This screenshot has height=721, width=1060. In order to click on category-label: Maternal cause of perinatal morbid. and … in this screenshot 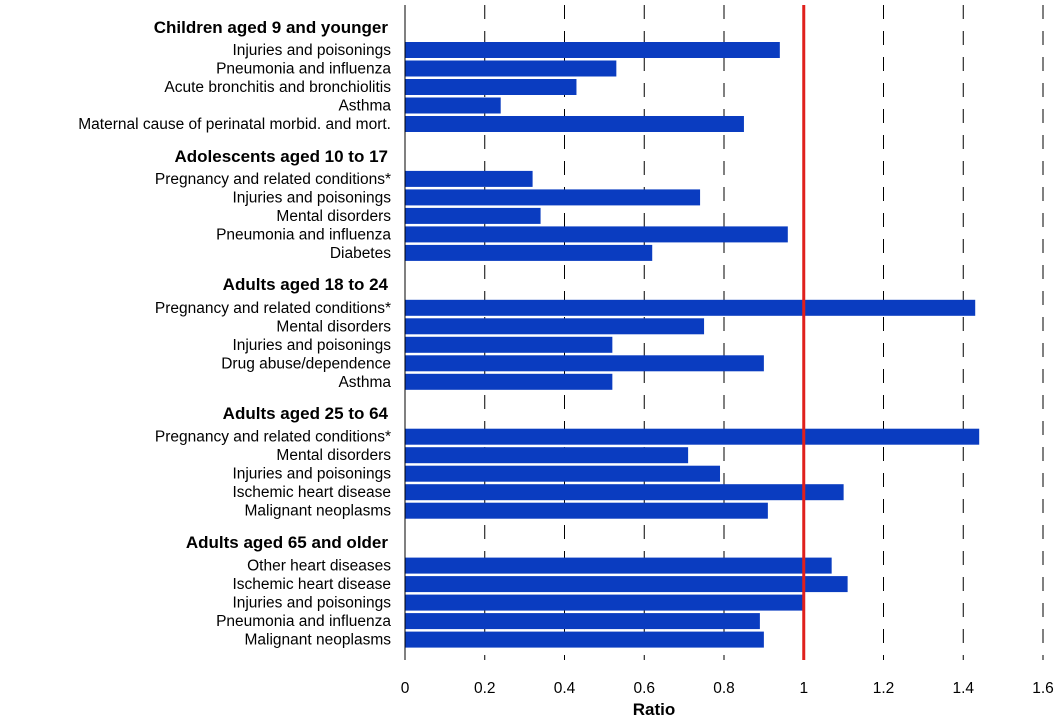, I will do `click(234, 124)`.